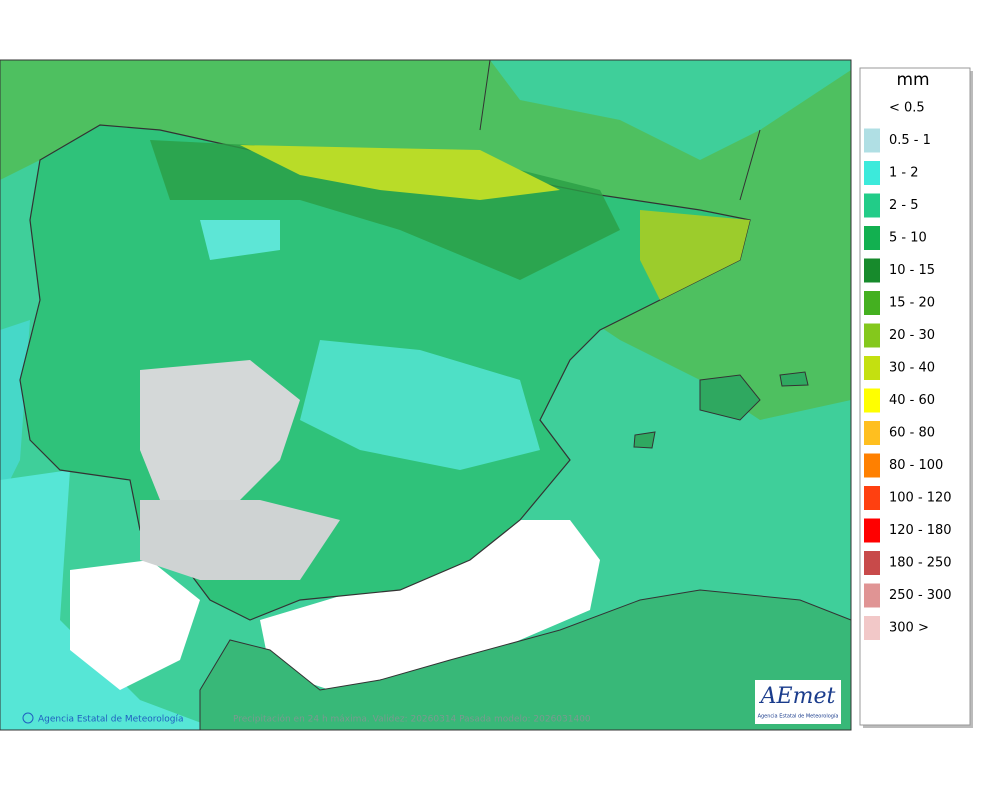 The image size is (1000, 794). I want to click on legend-unit: mm, so click(912, 80).